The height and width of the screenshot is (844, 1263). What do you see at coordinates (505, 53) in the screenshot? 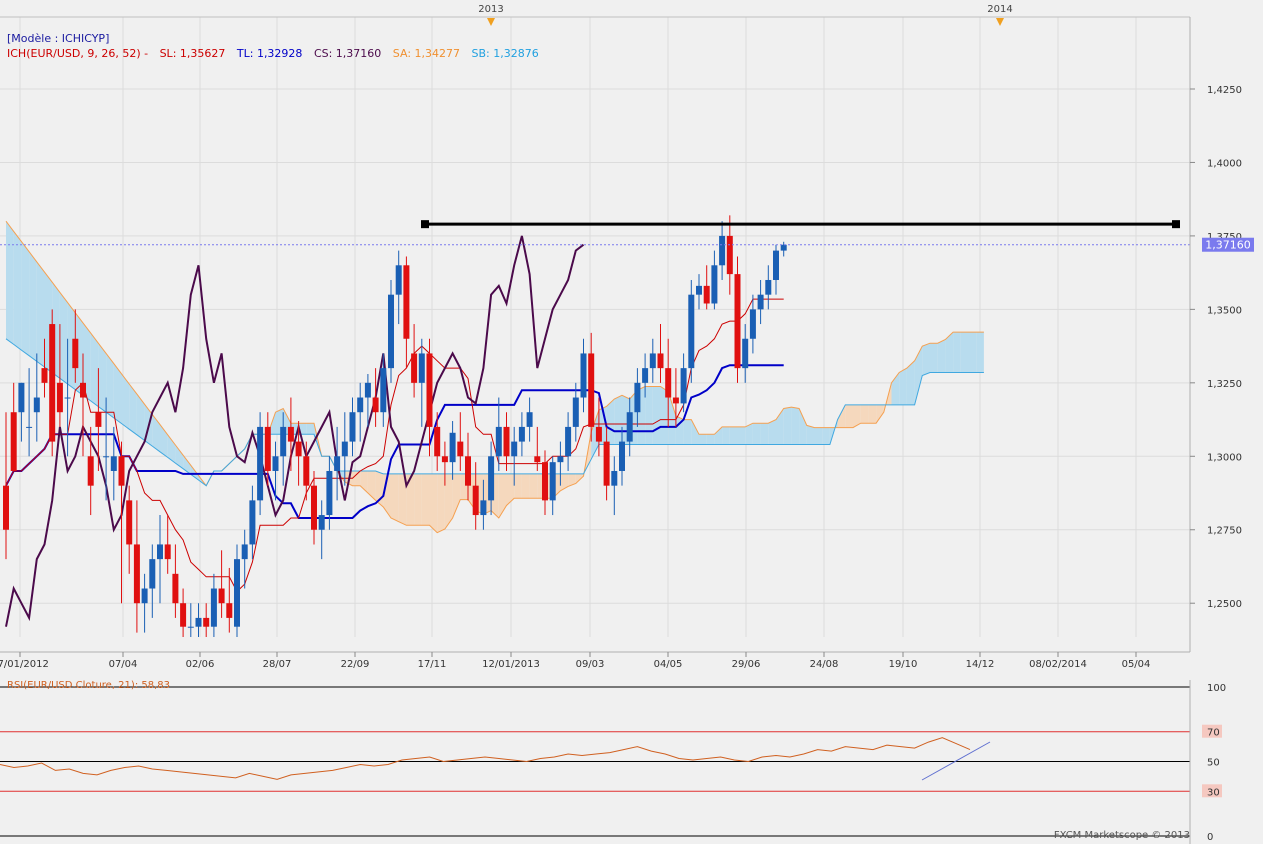
I see `sb-value: SB: 1,32876` at bounding box center [505, 53].